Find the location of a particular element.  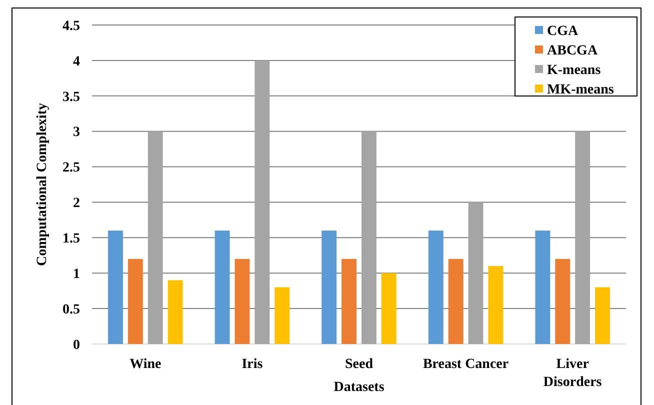

y-tick-label: 3 is located at coordinates (76, 132).